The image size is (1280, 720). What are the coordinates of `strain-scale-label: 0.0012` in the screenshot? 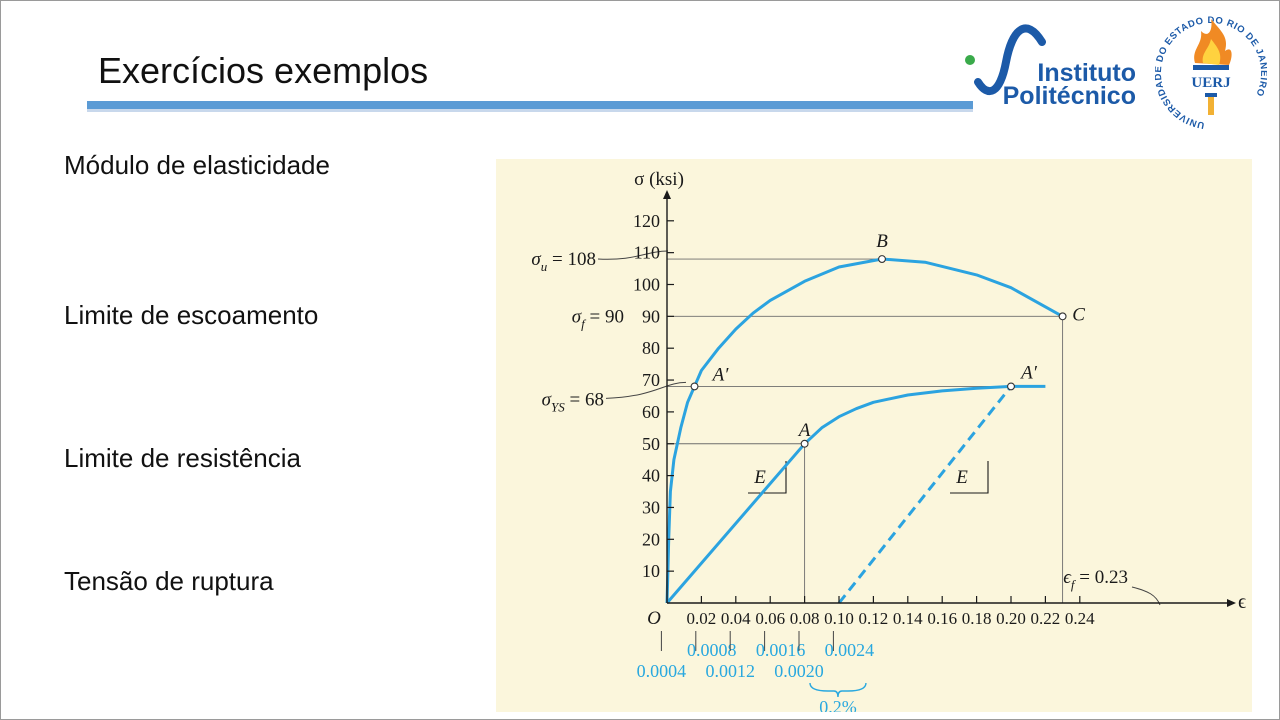 It's located at (730, 671).